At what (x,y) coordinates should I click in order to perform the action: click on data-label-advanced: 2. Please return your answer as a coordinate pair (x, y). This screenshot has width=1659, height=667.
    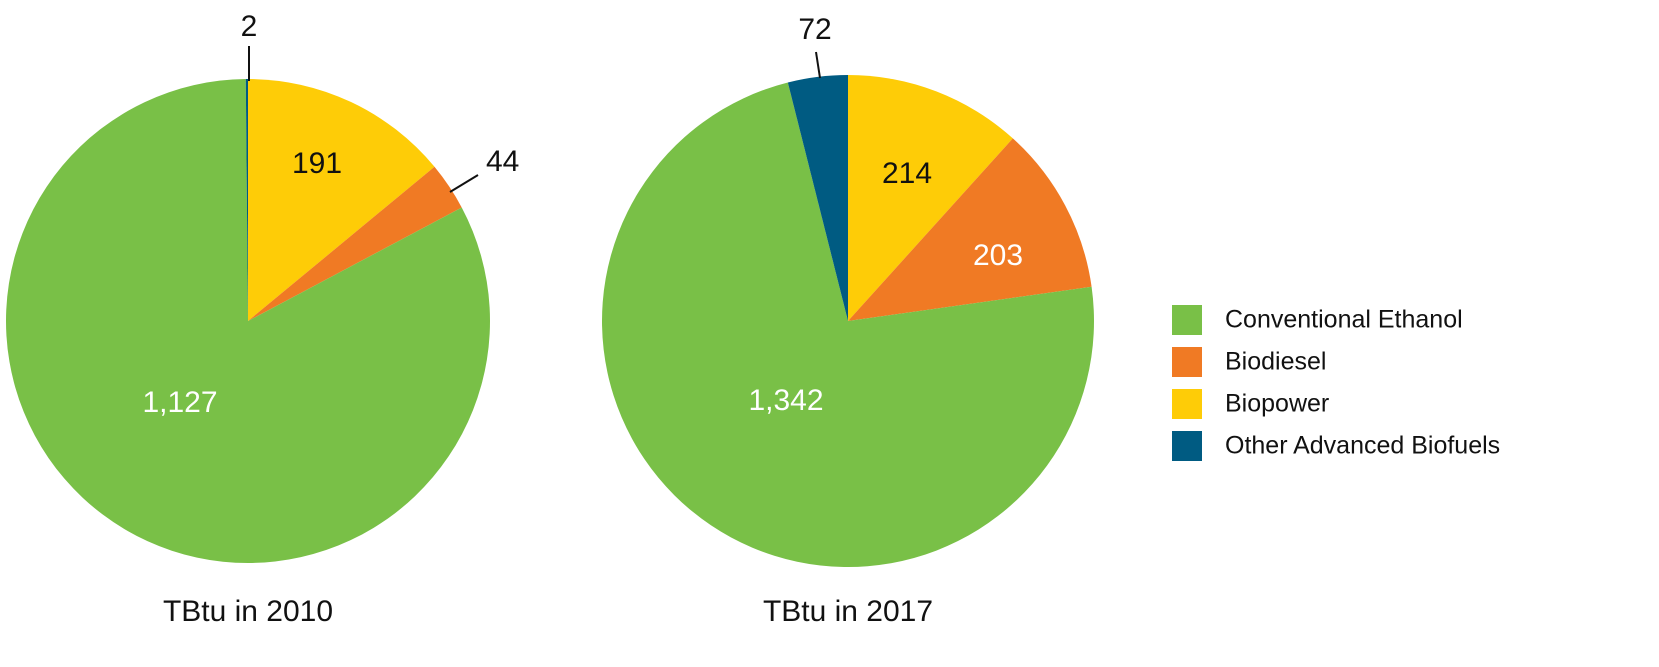
    Looking at the image, I should click on (249, 26).